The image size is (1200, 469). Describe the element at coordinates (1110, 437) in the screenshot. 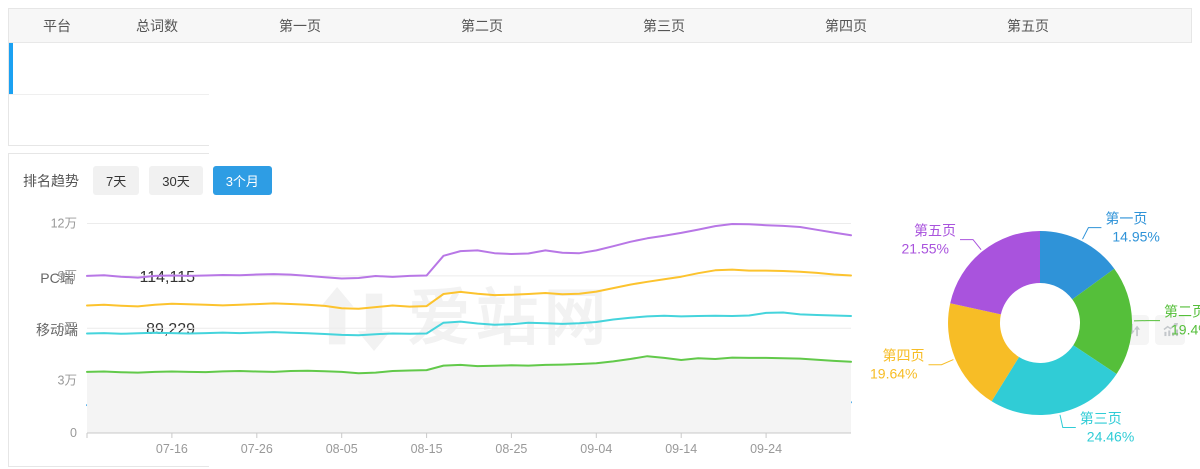

I see `svg-text: 24.46%` at that location.